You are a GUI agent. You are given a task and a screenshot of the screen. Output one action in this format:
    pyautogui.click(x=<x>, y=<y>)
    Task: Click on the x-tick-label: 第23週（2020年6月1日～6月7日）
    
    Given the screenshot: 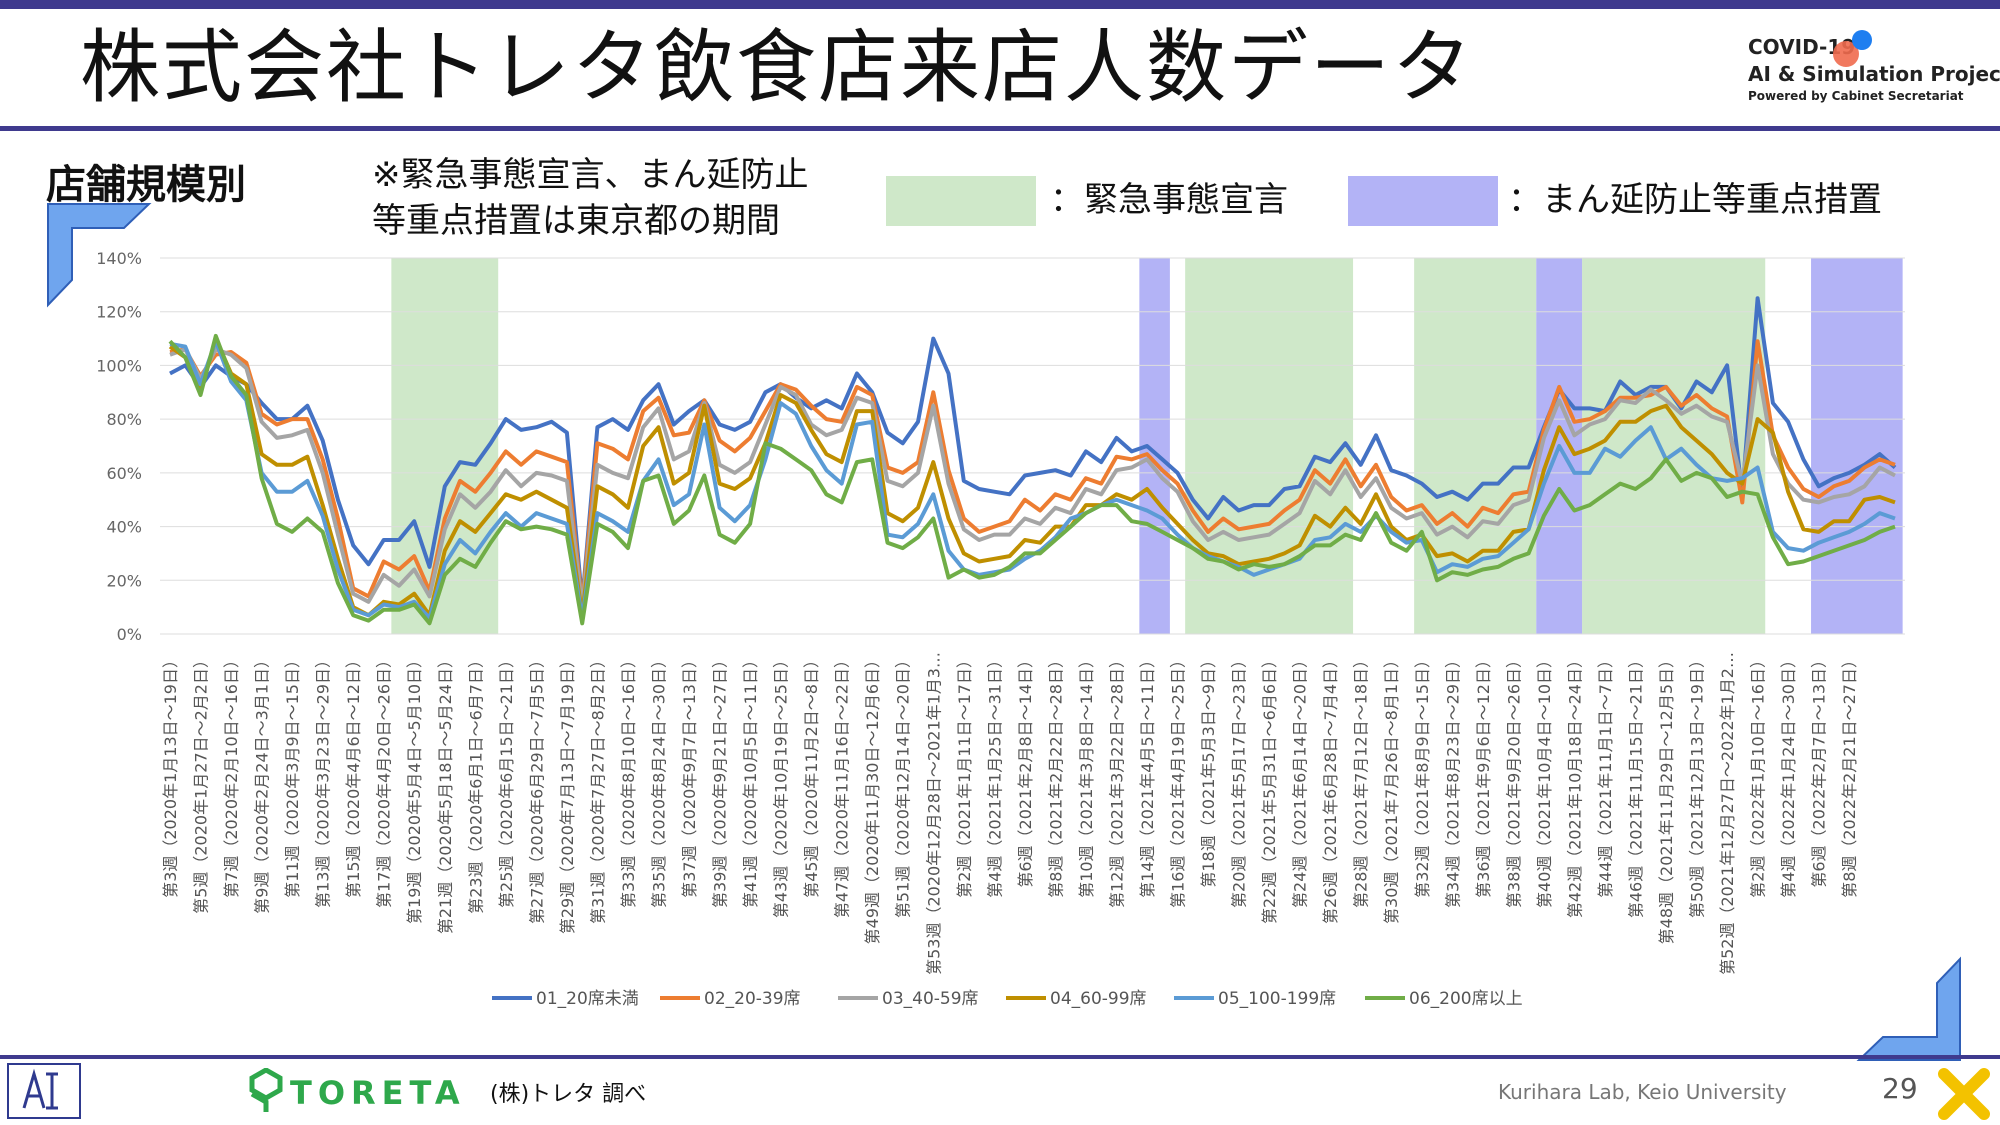 What is the action you would take?
    pyautogui.click(x=475, y=783)
    